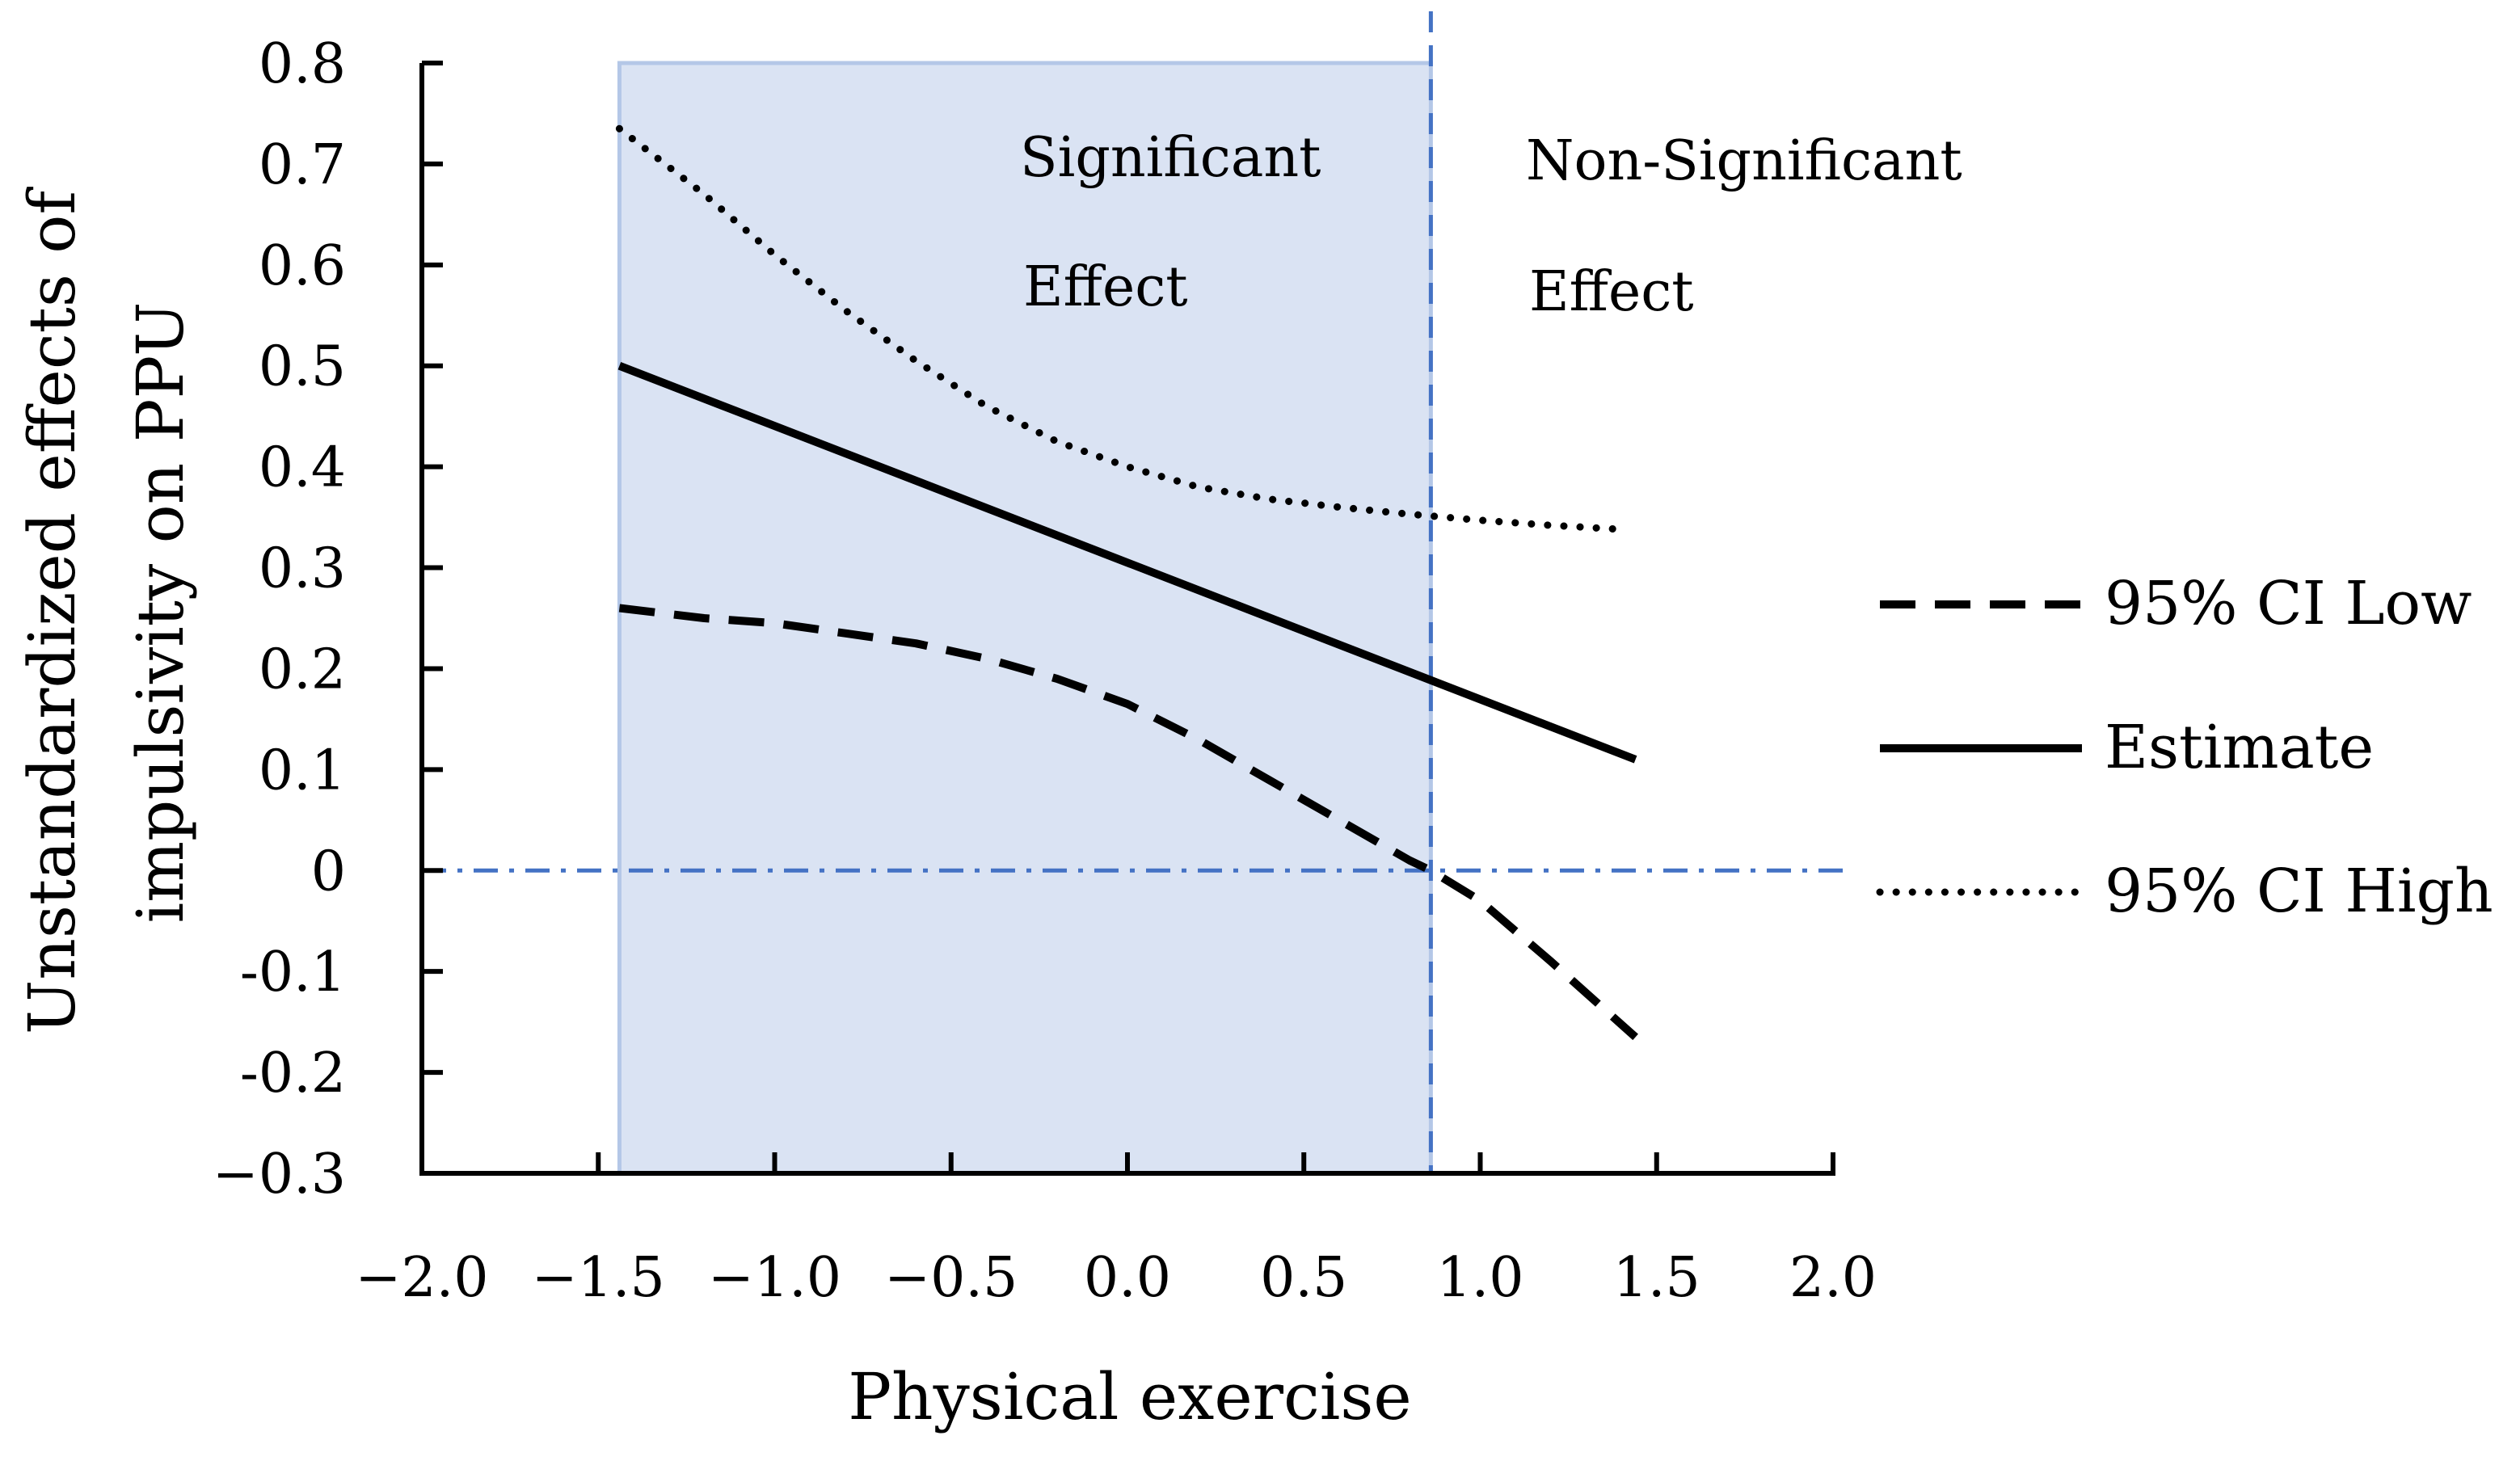 The height and width of the screenshot is (1461, 2520). What do you see at coordinates (302, 64) in the screenshot?
I see `y-tick-label: 0.8` at bounding box center [302, 64].